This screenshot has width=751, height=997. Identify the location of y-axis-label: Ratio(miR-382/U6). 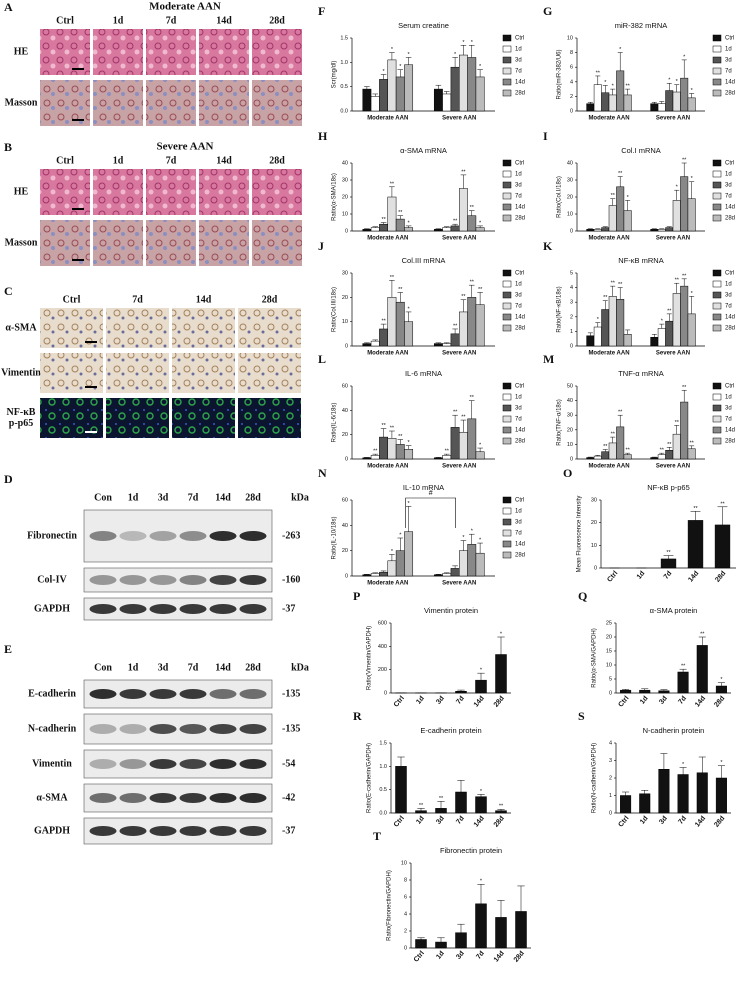
(560, 74).